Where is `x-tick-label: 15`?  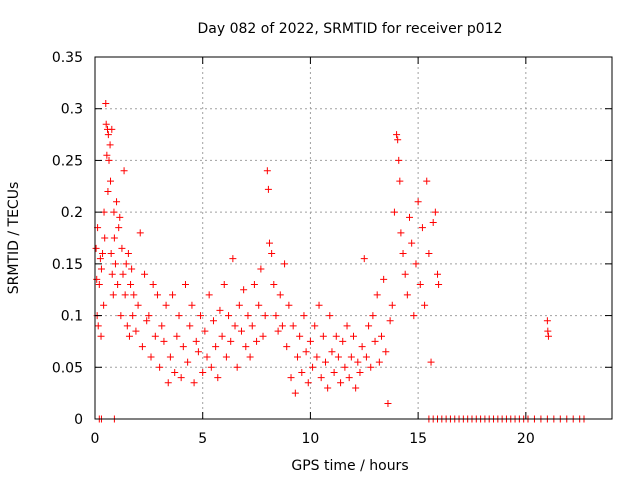 x-tick-label: 15 is located at coordinates (418, 439).